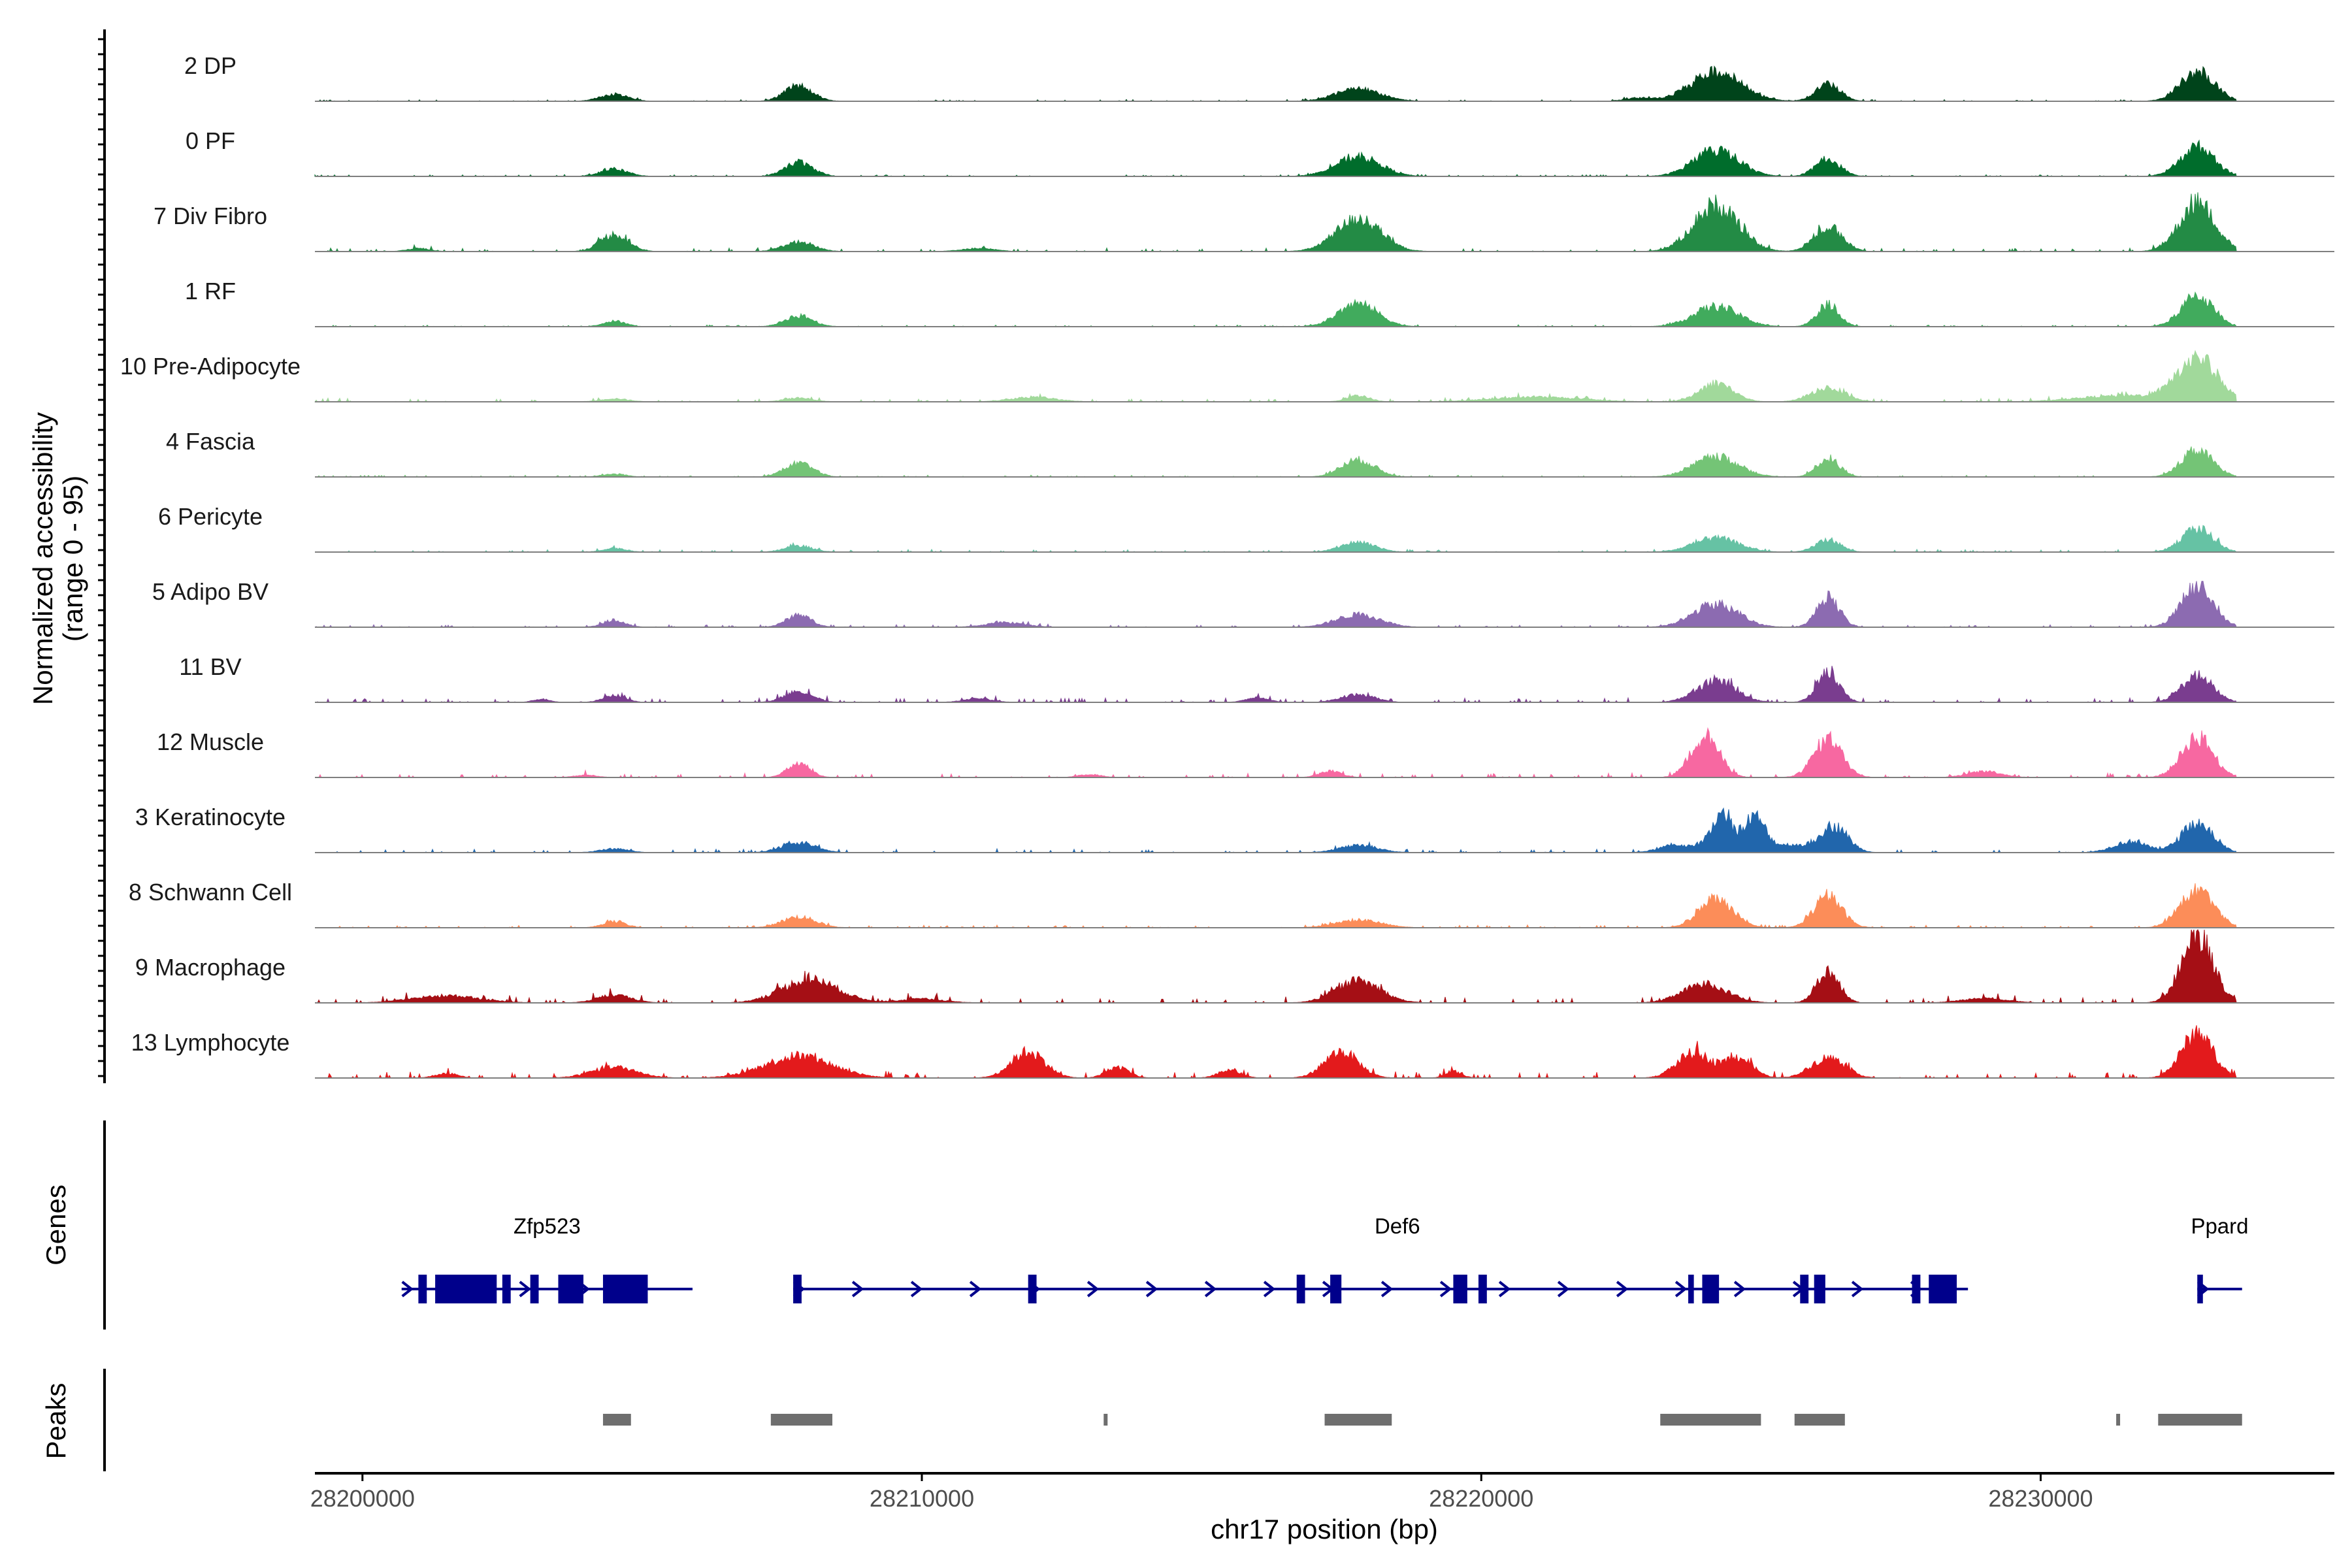  I want to click on gene-label: Def6, so click(1397, 1226).